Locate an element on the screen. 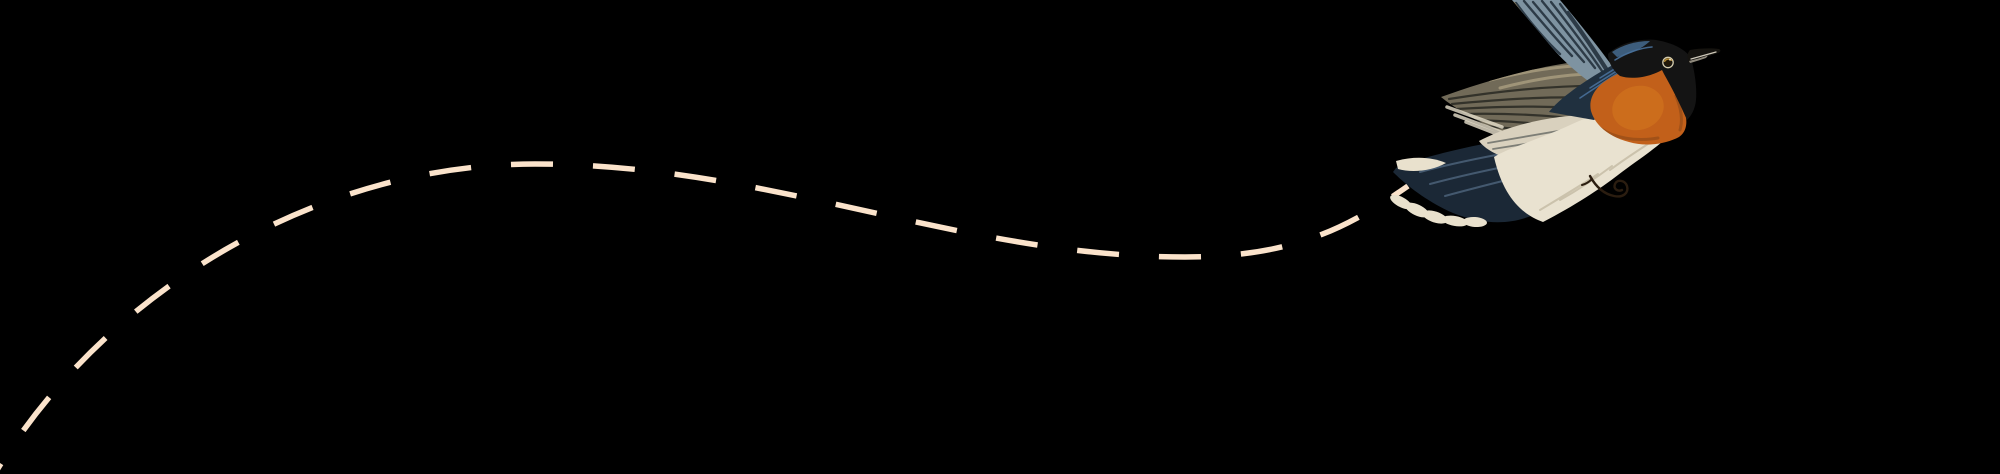 This screenshot has width=2000, height=474. bird-tail-white-leading-feather is located at coordinates (1421, 164).